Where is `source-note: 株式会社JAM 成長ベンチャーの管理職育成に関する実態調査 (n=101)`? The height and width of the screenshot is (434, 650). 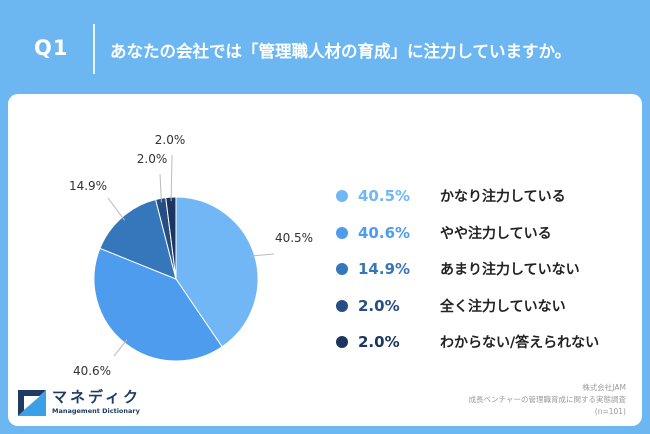
source-note: 株式会社JAM 成長ベンチャーの管理職育成に関する実態調査 (n=101) is located at coordinates (547, 400).